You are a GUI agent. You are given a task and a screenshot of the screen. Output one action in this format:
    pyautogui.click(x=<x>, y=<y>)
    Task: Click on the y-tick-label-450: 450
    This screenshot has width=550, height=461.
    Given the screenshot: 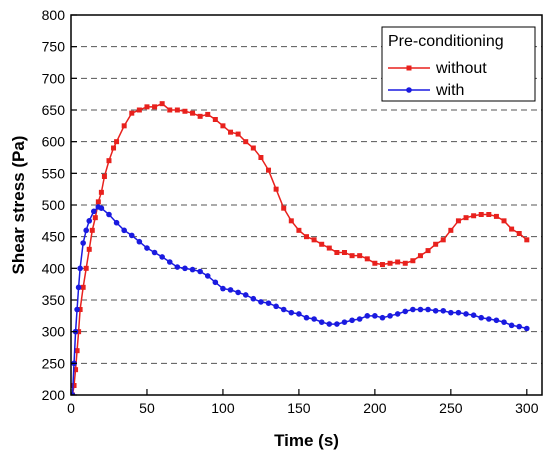 What is the action you would take?
    pyautogui.click(x=54, y=237)
    